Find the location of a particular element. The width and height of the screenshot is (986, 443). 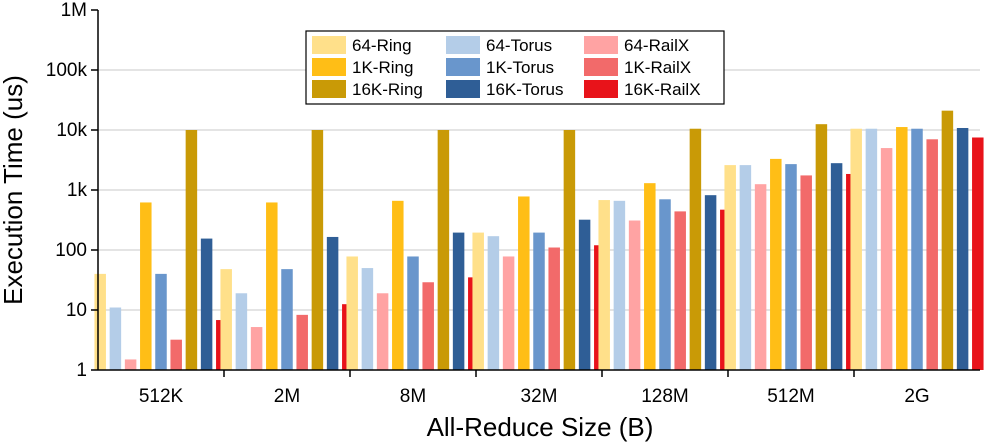

bar-16k-torus-2g is located at coordinates (962, 249).